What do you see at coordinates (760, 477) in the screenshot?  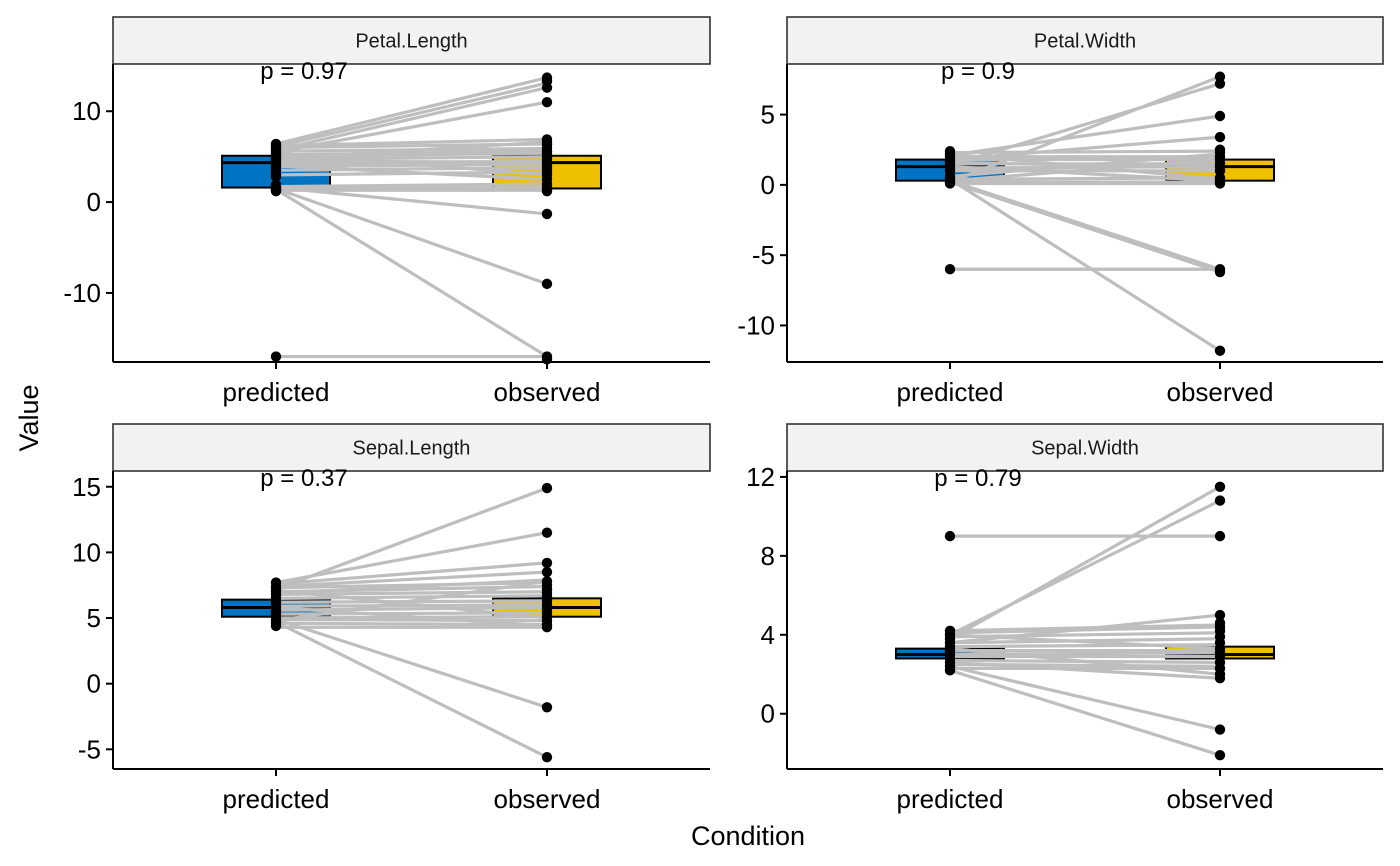 I see `y-tick-label: 12` at bounding box center [760, 477].